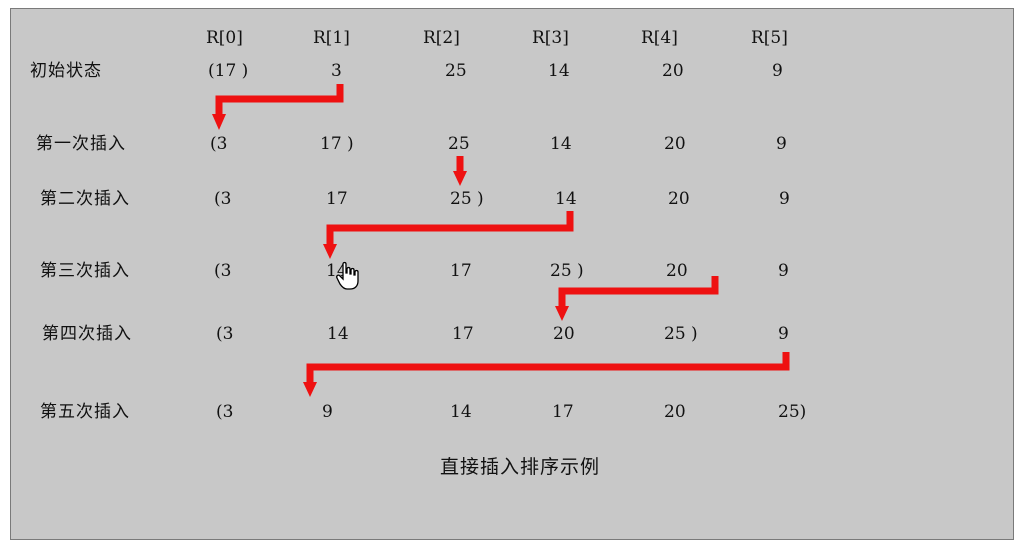 This screenshot has width=1024, height=552. What do you see at coordinates (769, 38) in the screenshot?
I see `header-r5: R[5]` at bounding box center [769, 38].